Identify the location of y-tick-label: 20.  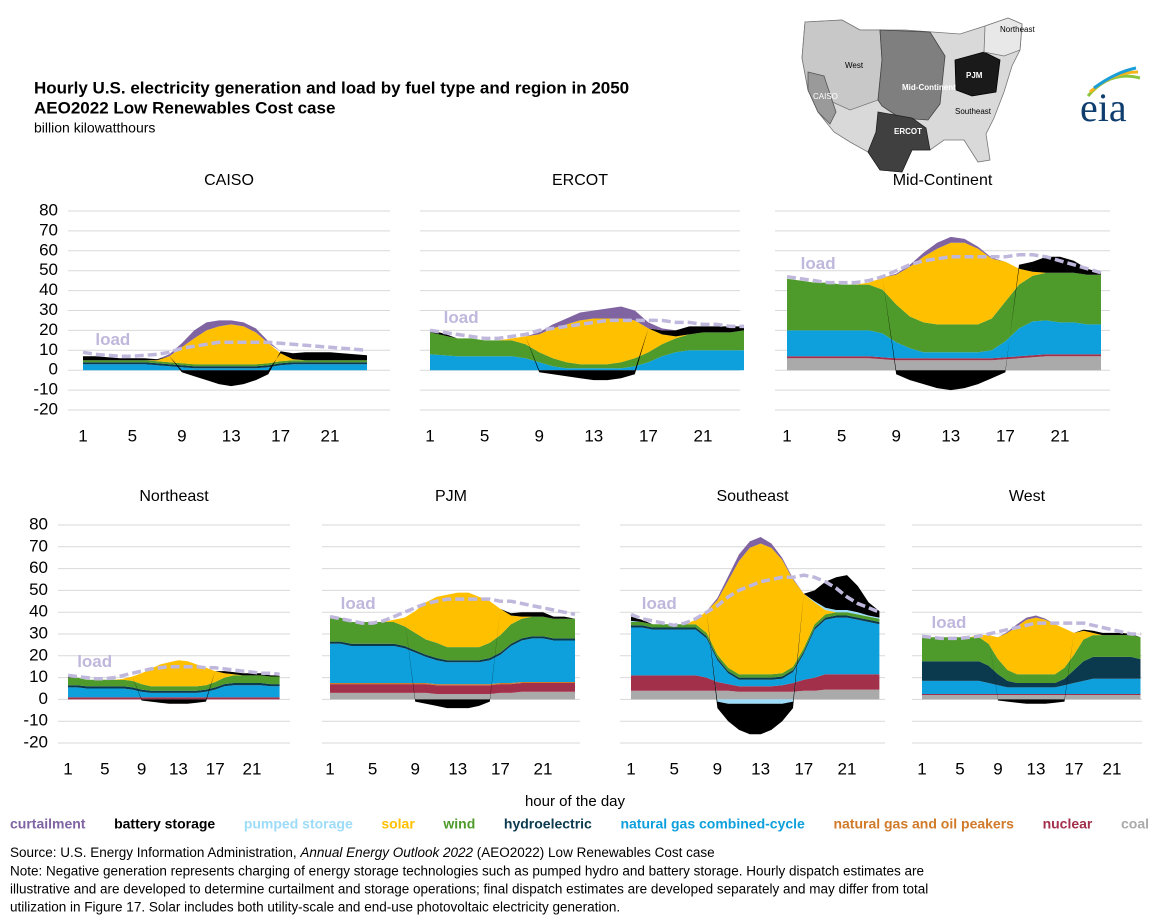
(48, 329).